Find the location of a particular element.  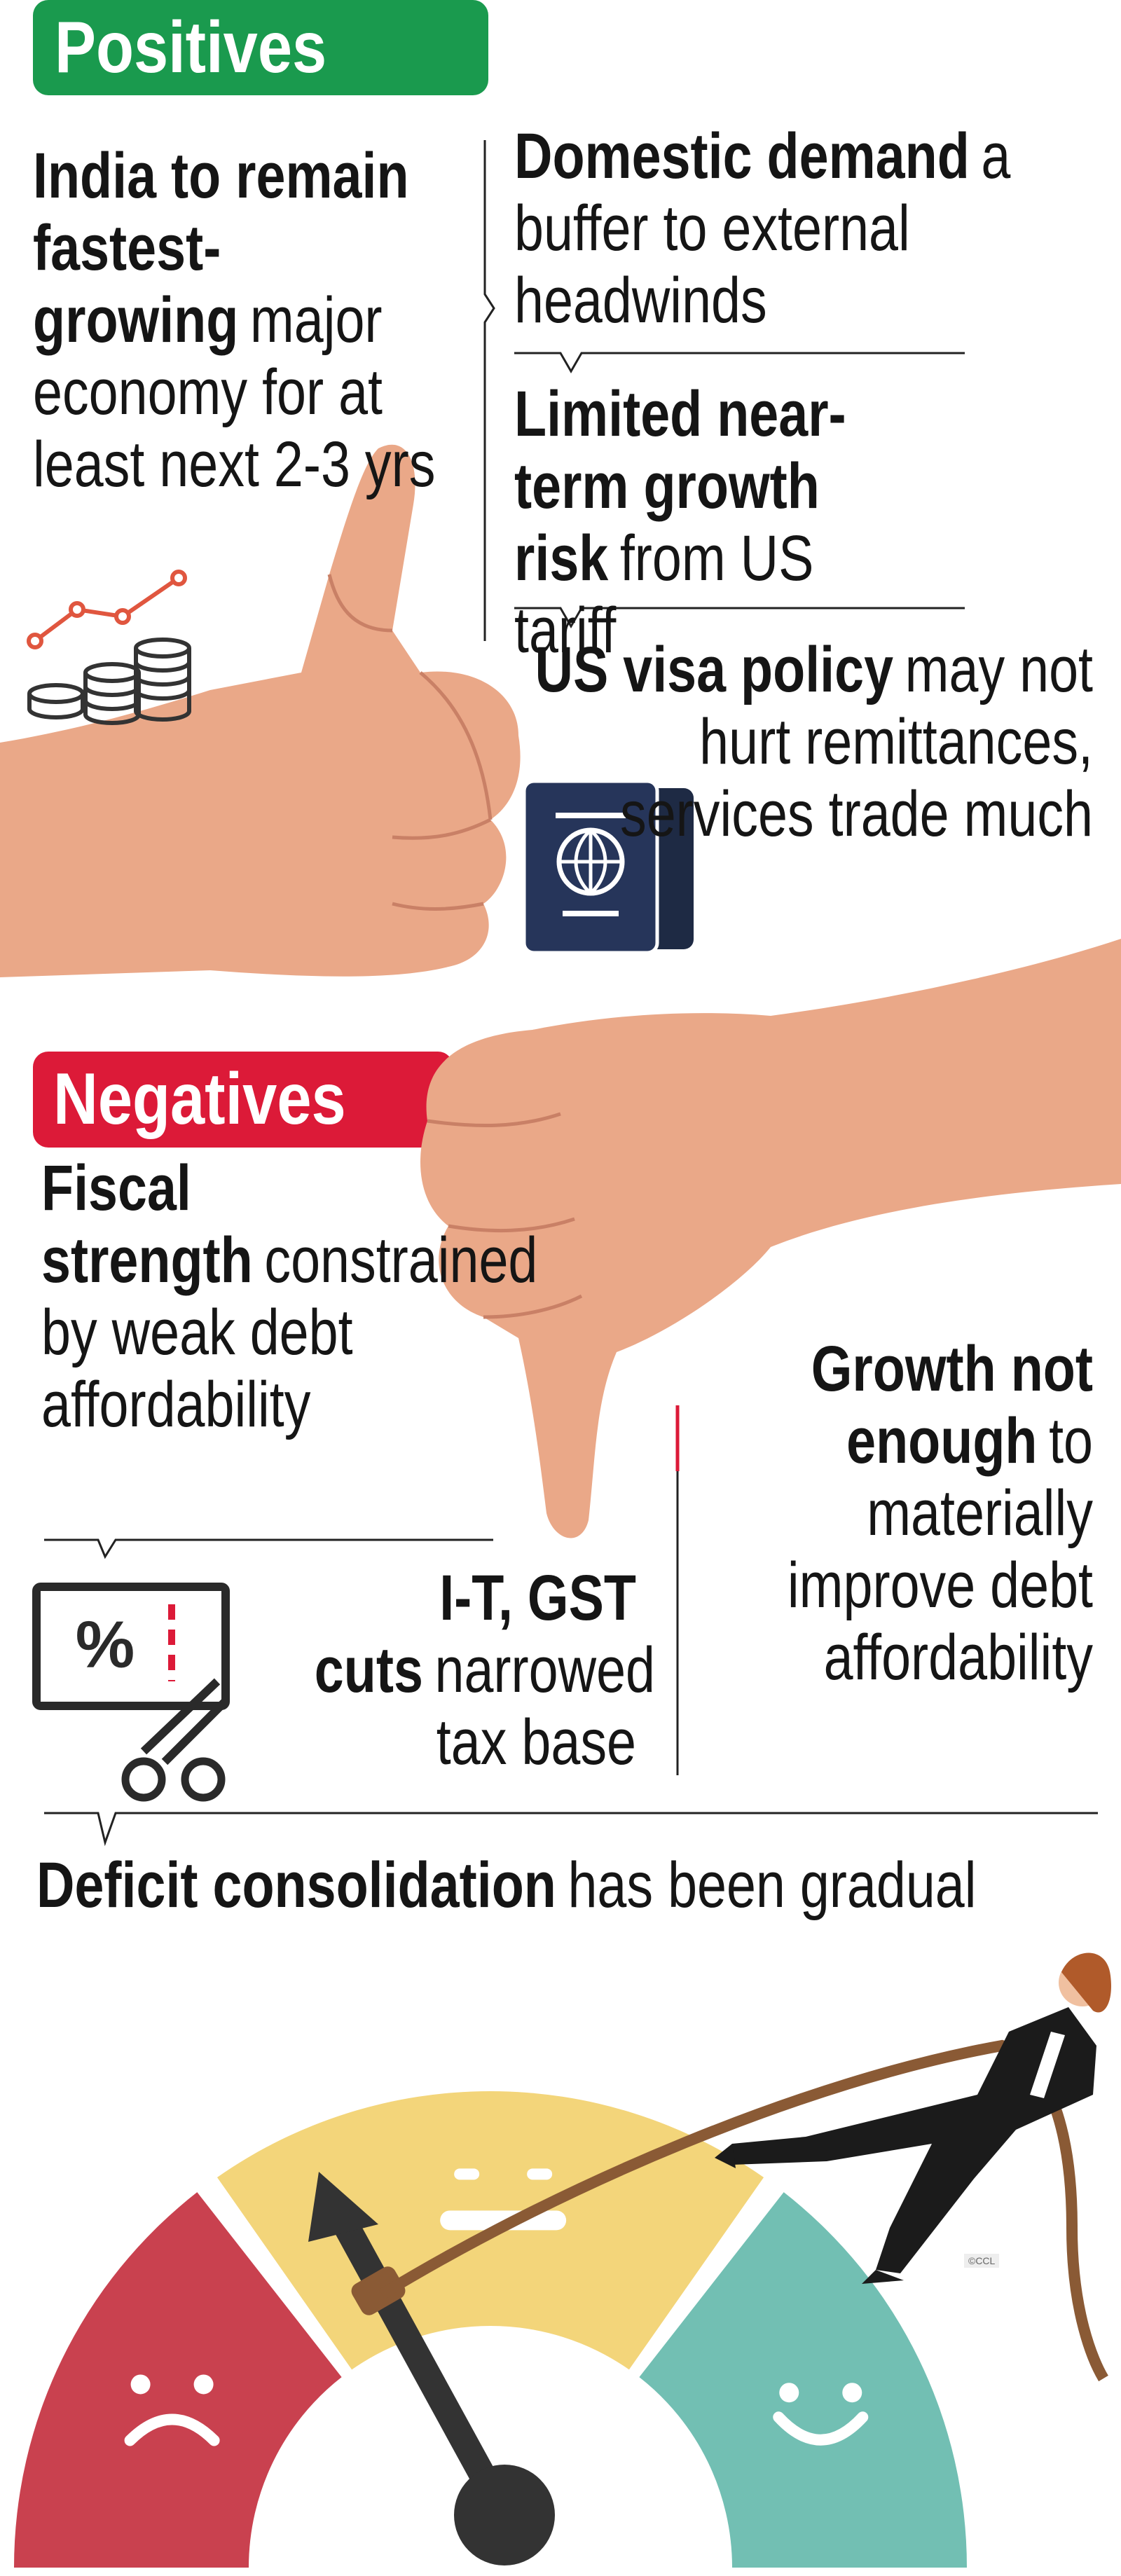

tax-cut-icon: % is located at coordinates (131, 1692).